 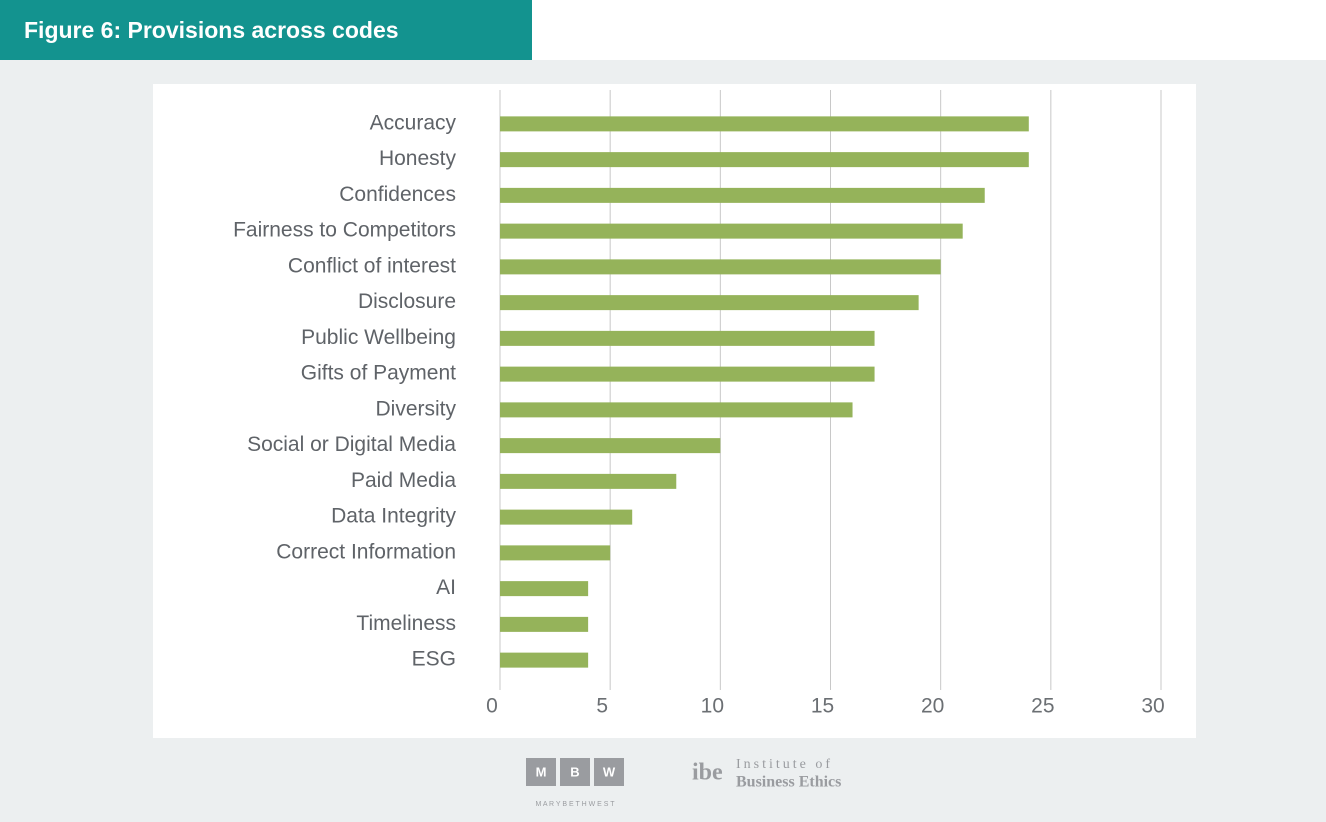 I want to click on y-tick-label: Social or Digital Media, so click(x=351, y=444).